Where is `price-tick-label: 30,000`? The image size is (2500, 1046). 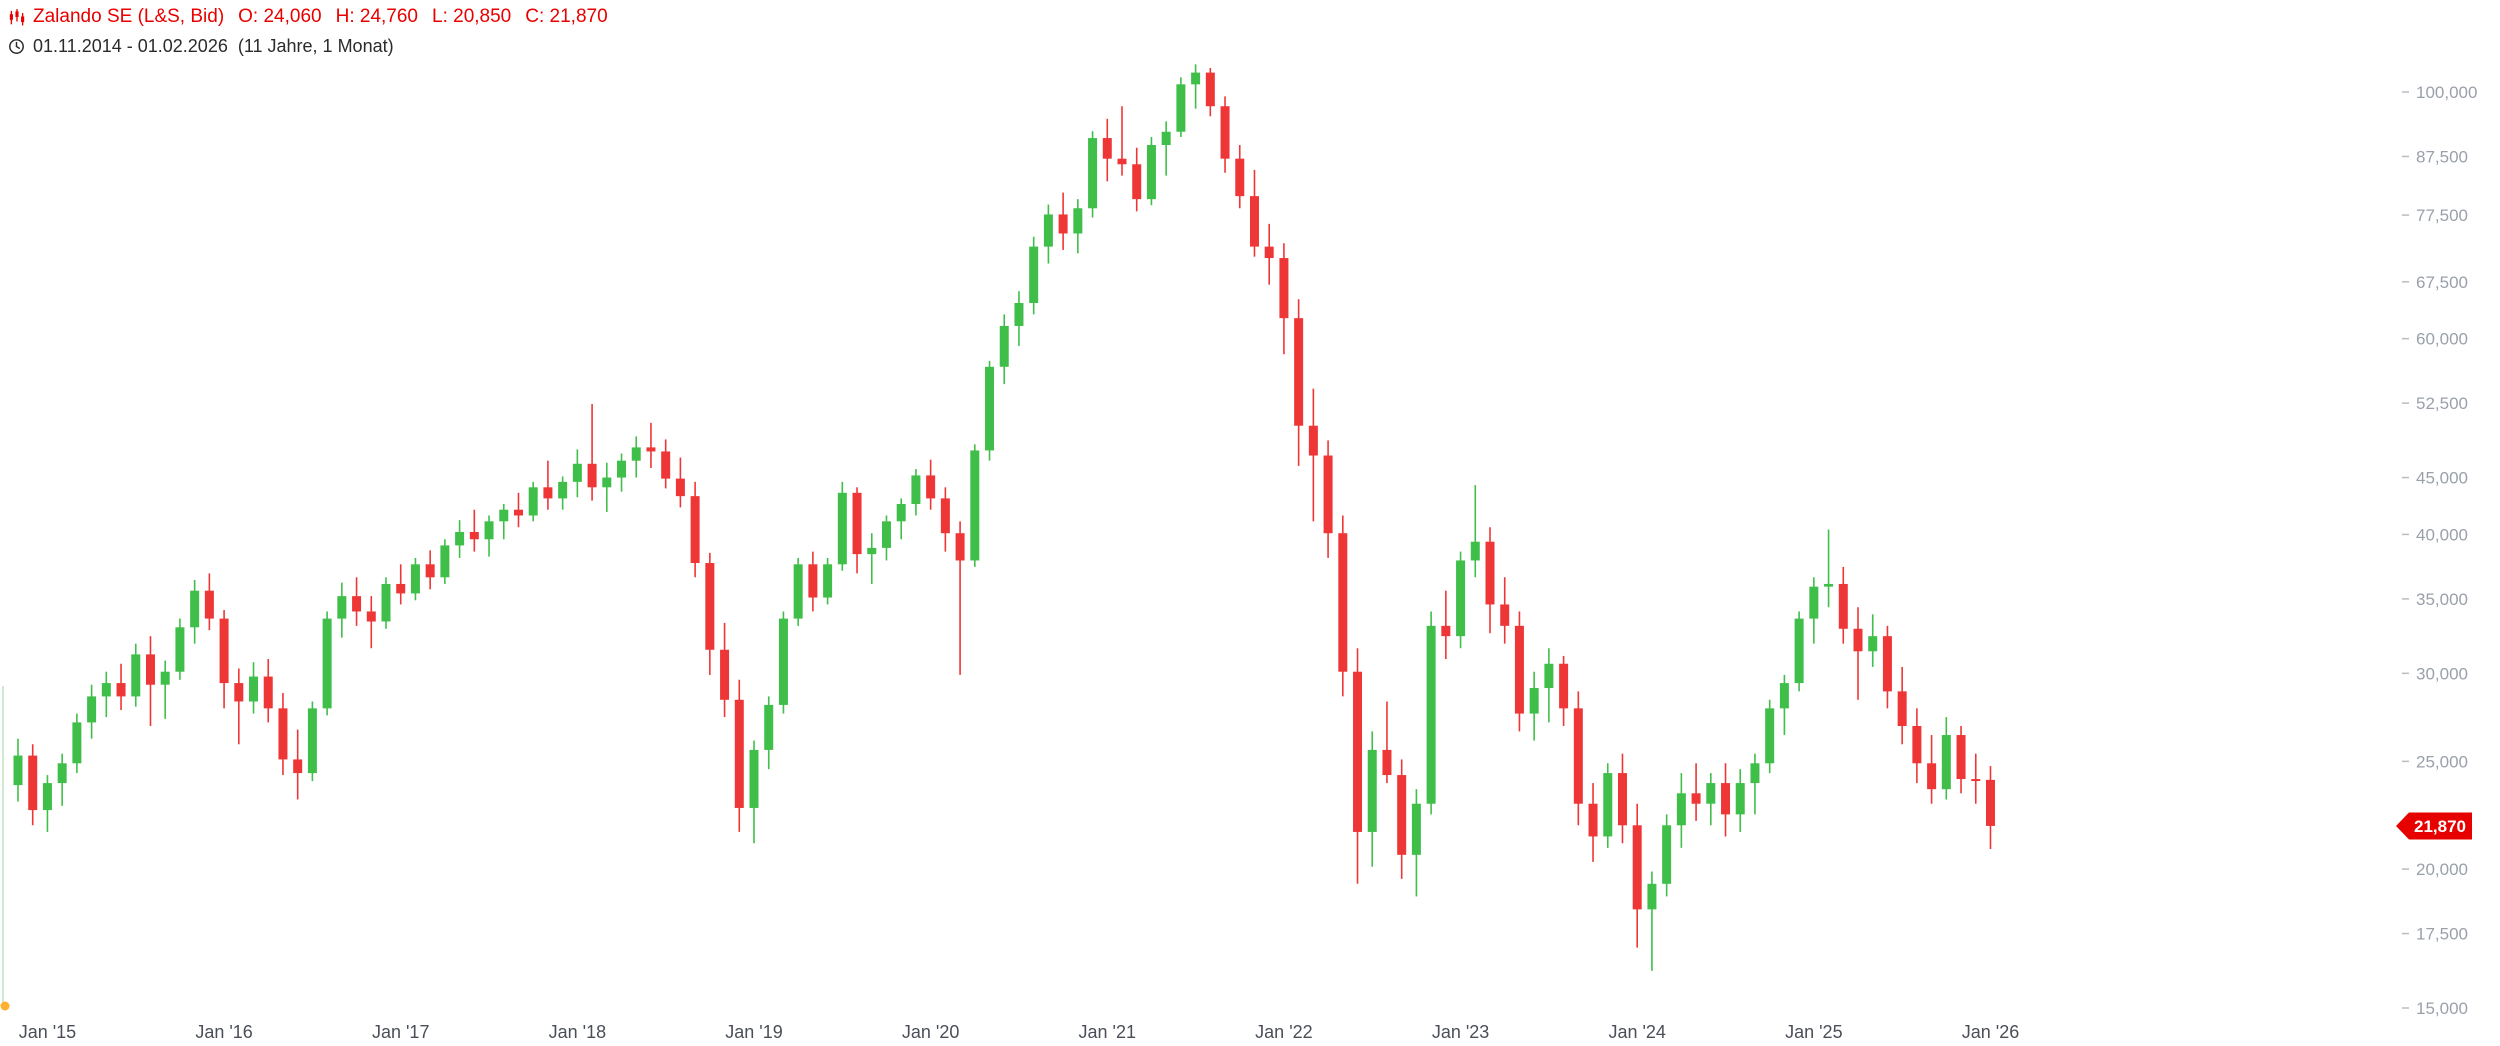 price-tick-label: 30,000 is located at coordinates (2442, 673).